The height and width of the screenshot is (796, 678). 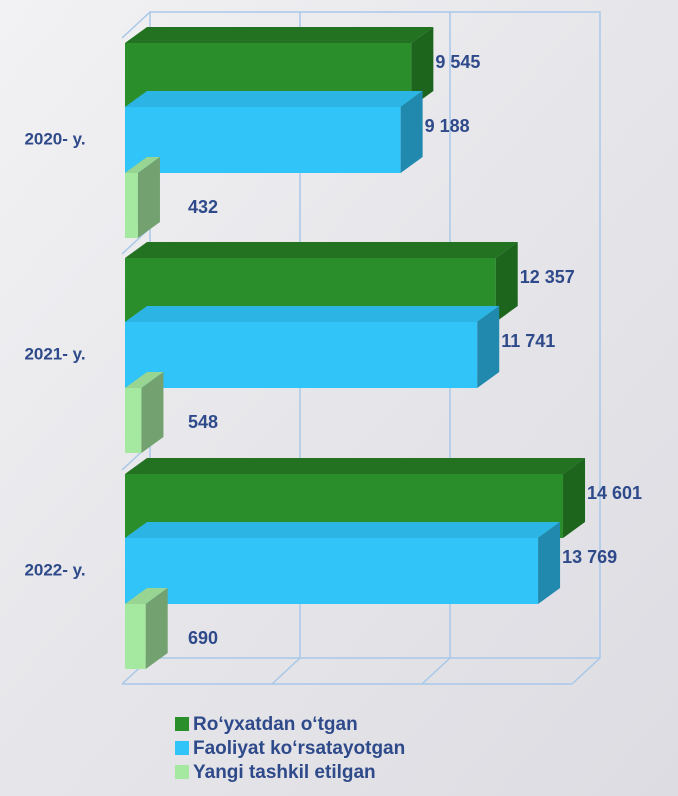 What do you see at coordinates (589, 557) in the screenshot?
I see `value-label: 13 769` at bounding box center [589, 557].